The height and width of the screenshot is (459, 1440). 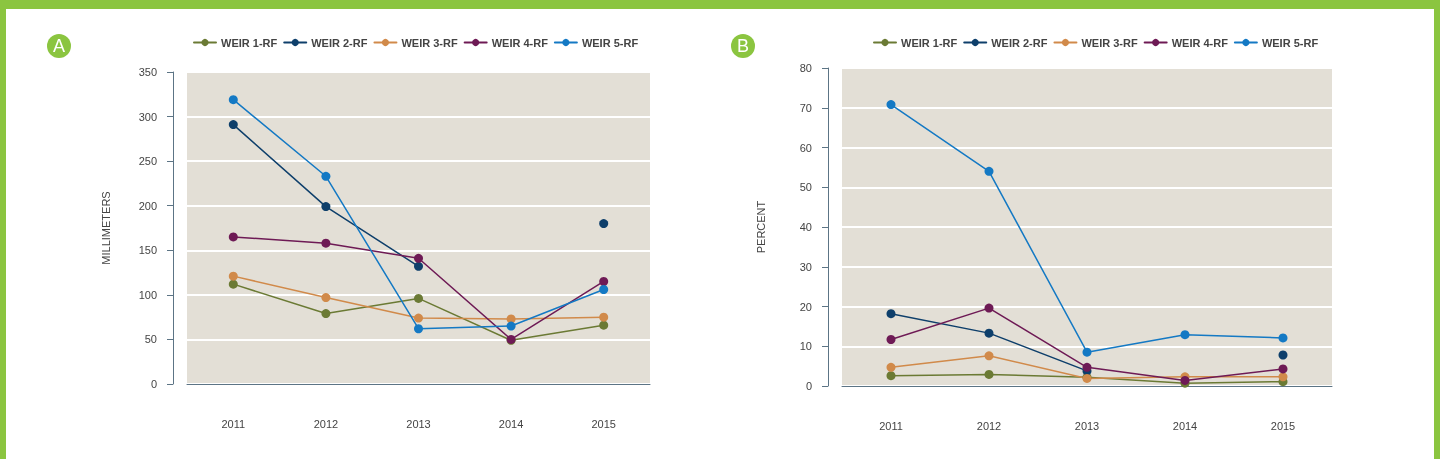 What do you see at coordinates (59, 46) in the screenshot?
I see `chart-title: A` at bounding box center [59, 46].